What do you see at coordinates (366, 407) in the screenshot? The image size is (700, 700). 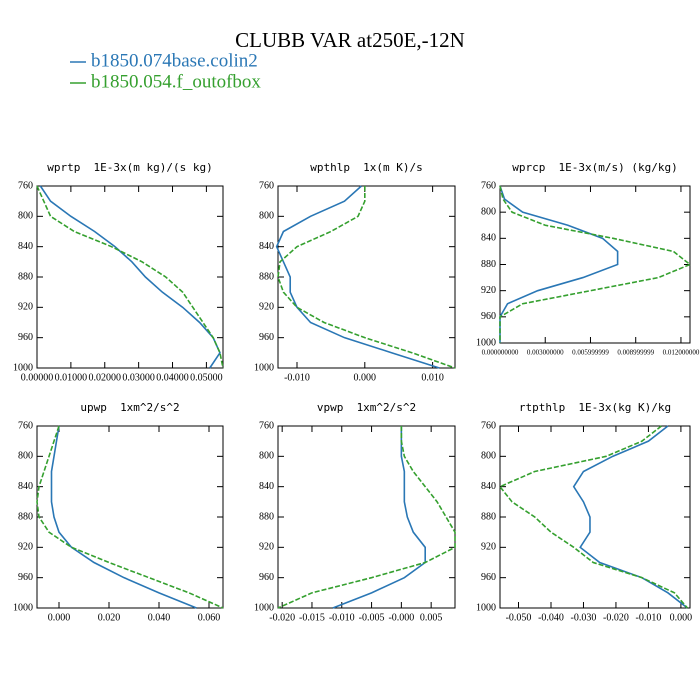 I see `panel-title: vpwp 1xm^2/s^2` at bounding box center [366, 407].